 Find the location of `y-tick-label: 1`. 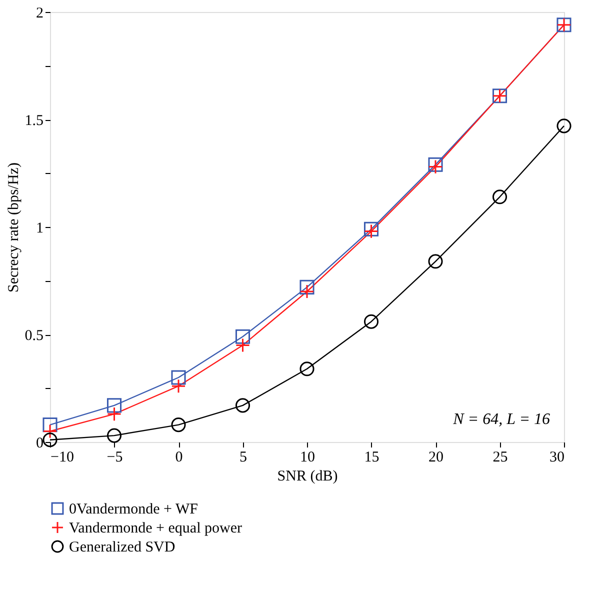

y-tick-label: 1 is located at coordinates (40, 228).